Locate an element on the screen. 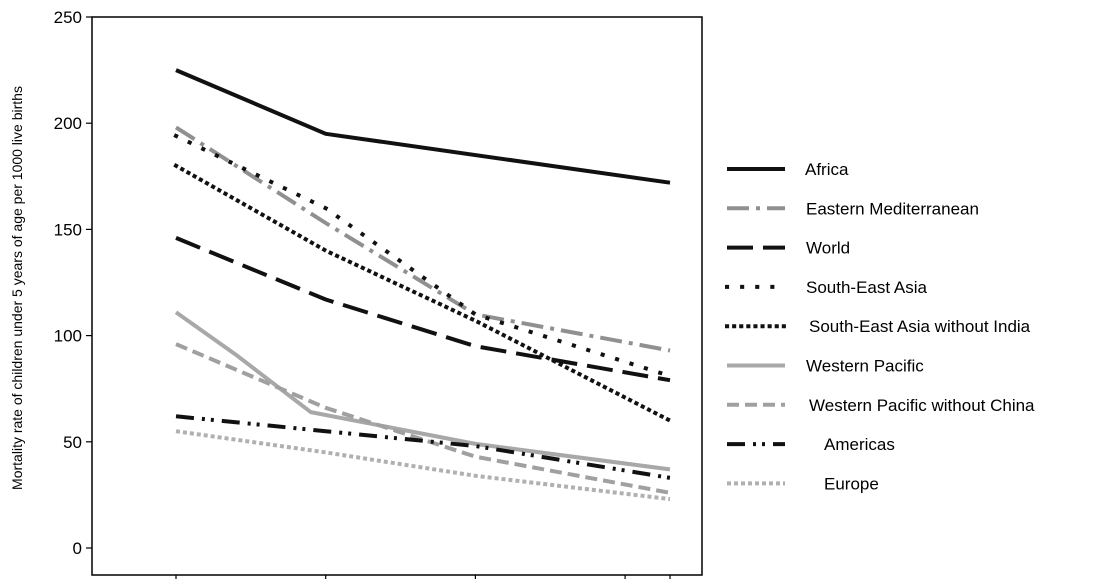 The height and width of the screenshot is (579, 1096). y-tick-label: 200 is located at coordinates (68, 123).